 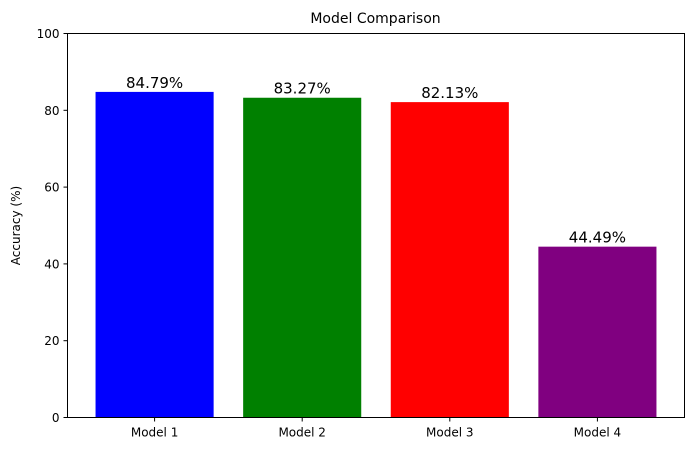 What do you see at coordinates (449, 433) in the screenshot?
I see `x-tick-label: Model 3` at bounding box center [449, 433].